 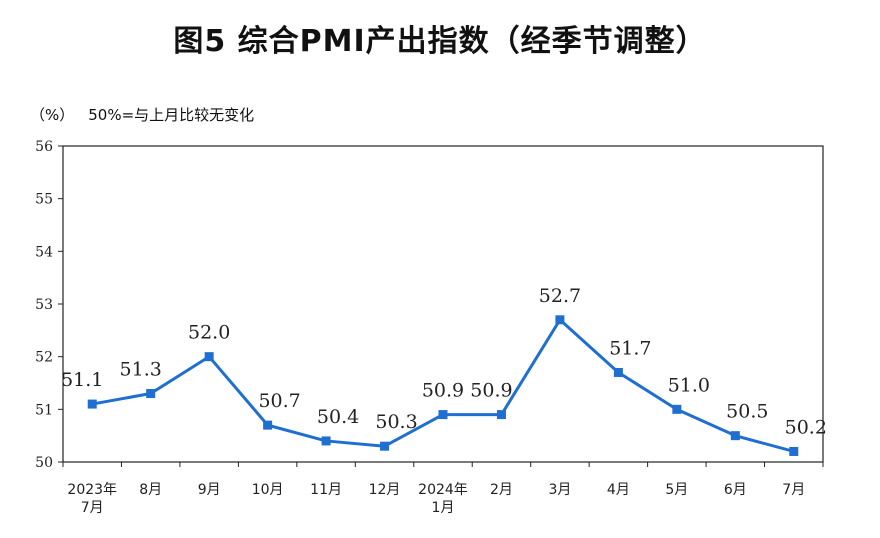 I want to click on x-tick-label: 4月, so click(x=618, y=490).